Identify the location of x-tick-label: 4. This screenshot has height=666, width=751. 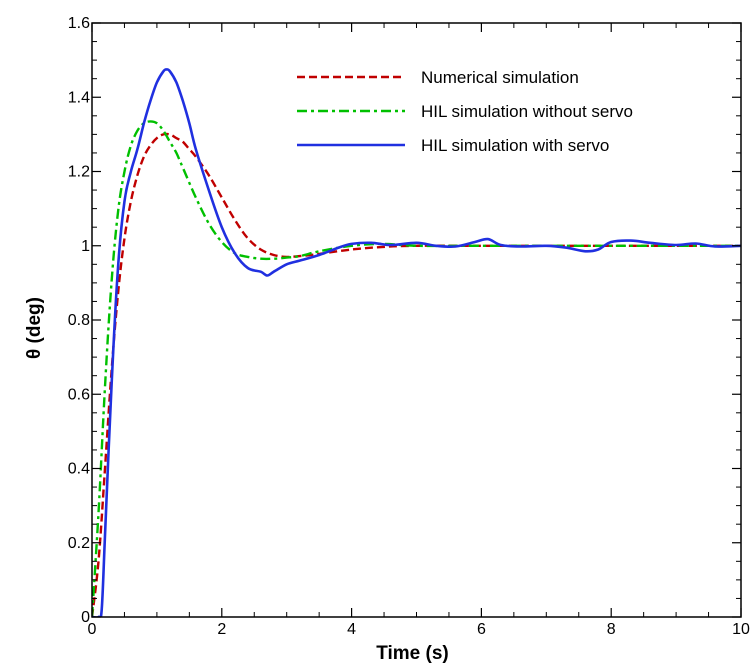
(351, 629).